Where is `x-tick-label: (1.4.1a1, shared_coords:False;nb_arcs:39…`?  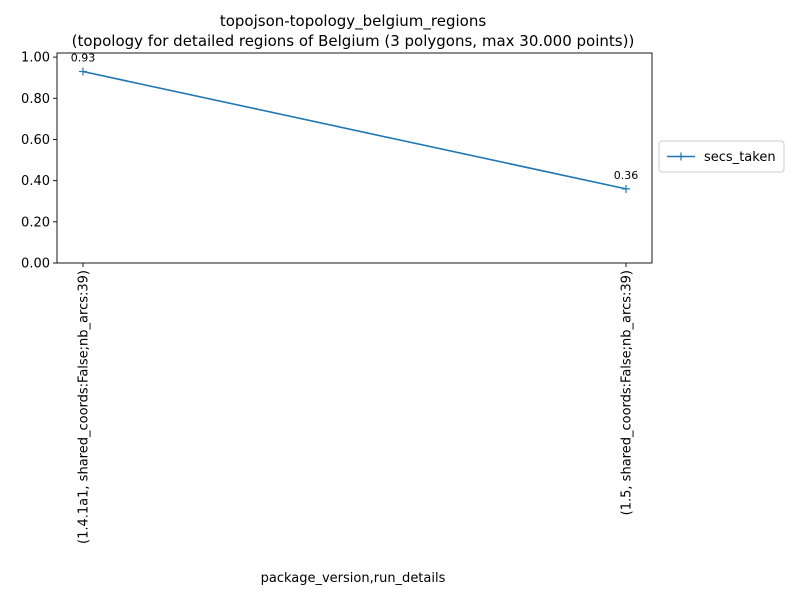
x-tick-label: (1.4.1a1, shared_coords:False;nb_arcs:39… is located at coordinates (84, 407).